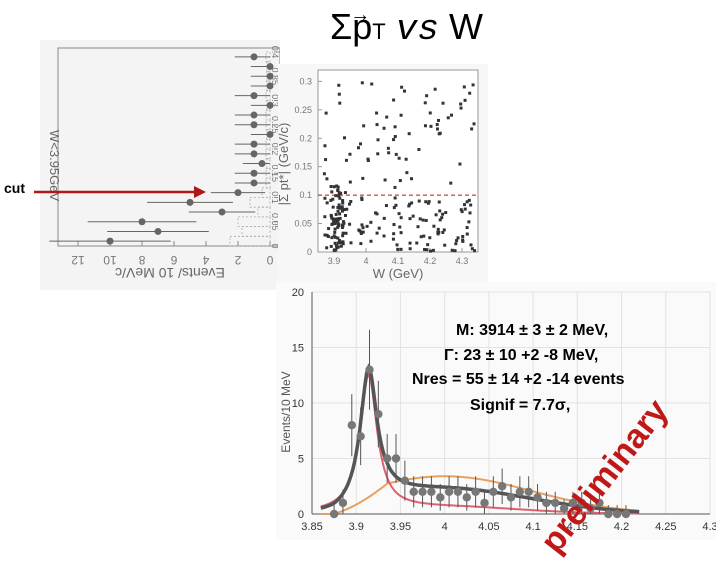 The width and height of the screenshot is (720, 561). What do you see at coordinates (621, 527) in the screenshot?
I see `fit-x-tick-label: 4.2` at bounding box center [621, 527].